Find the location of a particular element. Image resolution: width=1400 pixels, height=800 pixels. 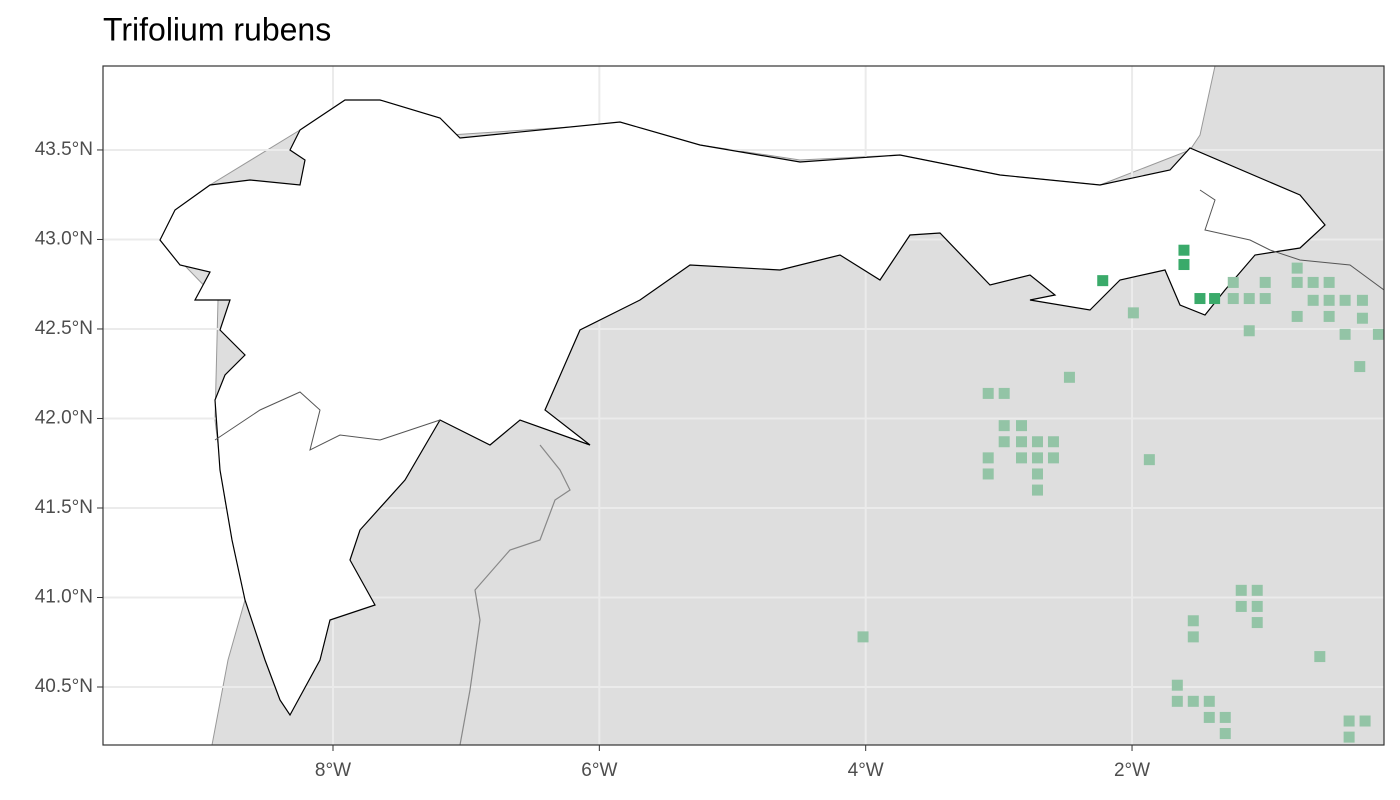

y-tick-label: 42.5°N is located at coordinates (64, 328).